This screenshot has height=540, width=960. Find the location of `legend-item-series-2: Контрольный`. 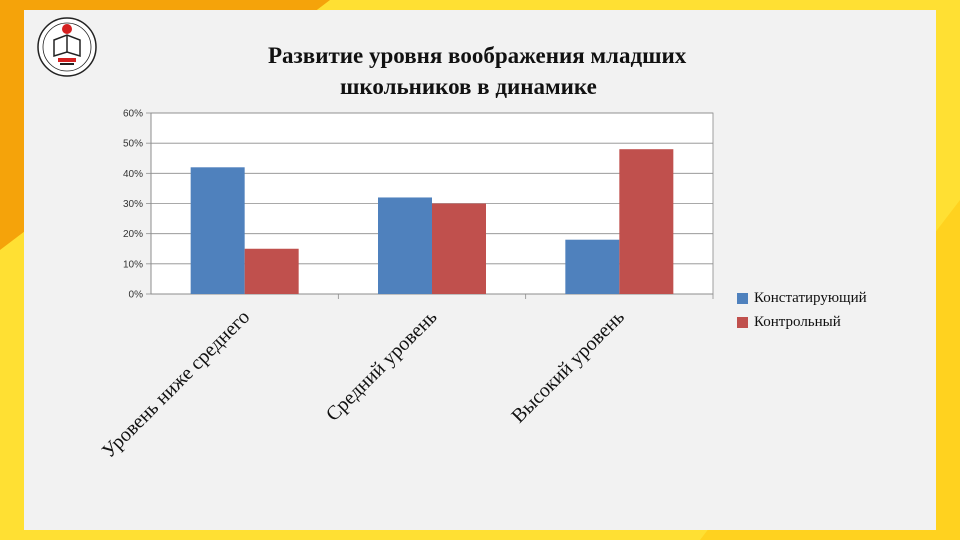

legend-item-series-2: Контрольный is located at coordinates (802, 322).